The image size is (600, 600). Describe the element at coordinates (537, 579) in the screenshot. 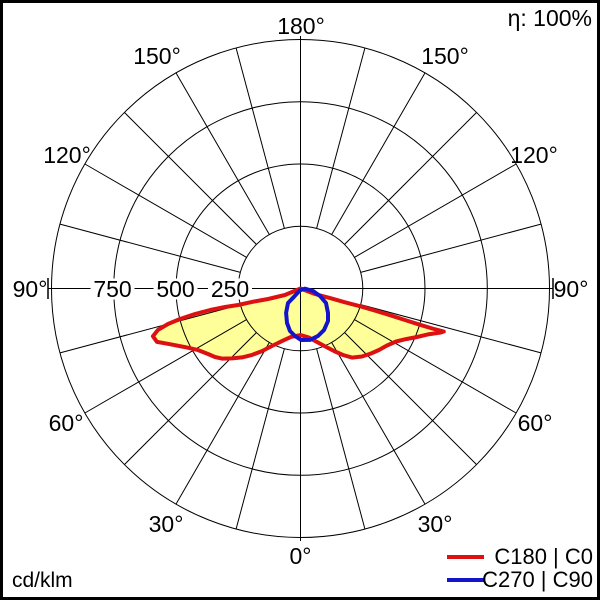

I see `legend-label-c90: C270 | C90` at that location.